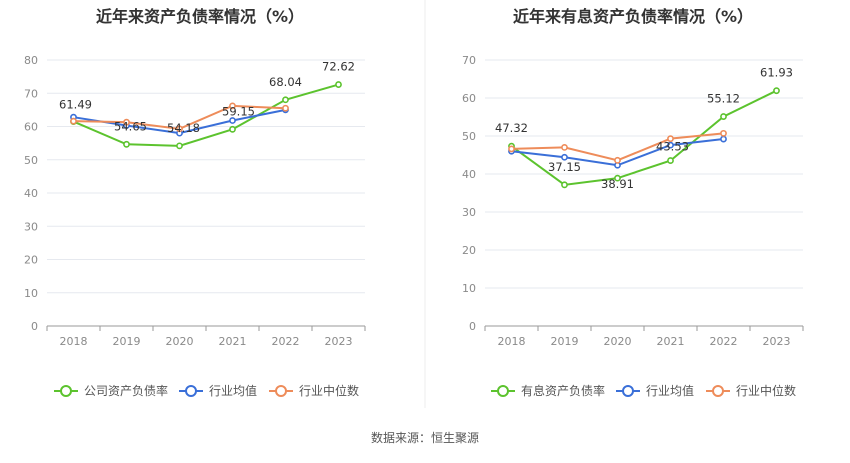  Describe the element at coordinates (285, 82) in the screenshot. I see `data-label: 68.04` at that location.